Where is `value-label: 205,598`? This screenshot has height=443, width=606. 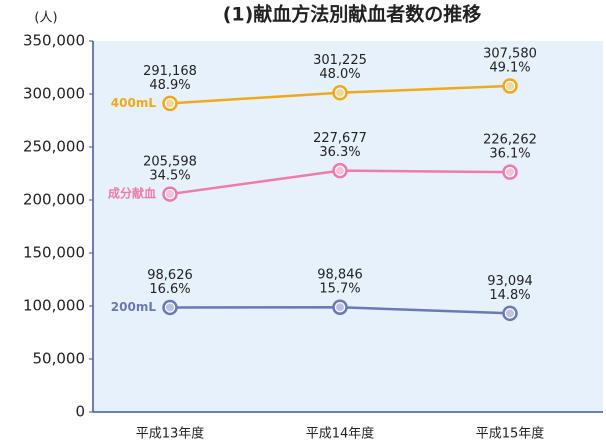 value-label: 205,598 is located at coordinates (170, 162).